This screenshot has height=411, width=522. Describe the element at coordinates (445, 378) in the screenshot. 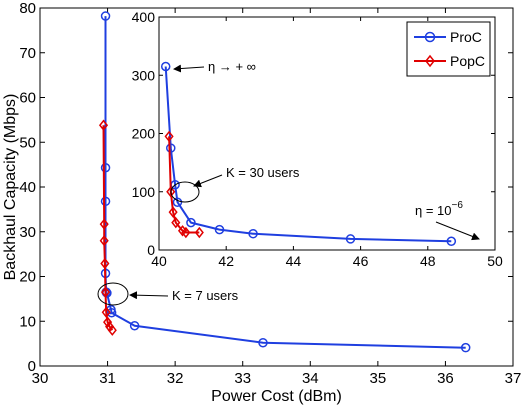

I see `main-x-tick-label: 36` at that location.